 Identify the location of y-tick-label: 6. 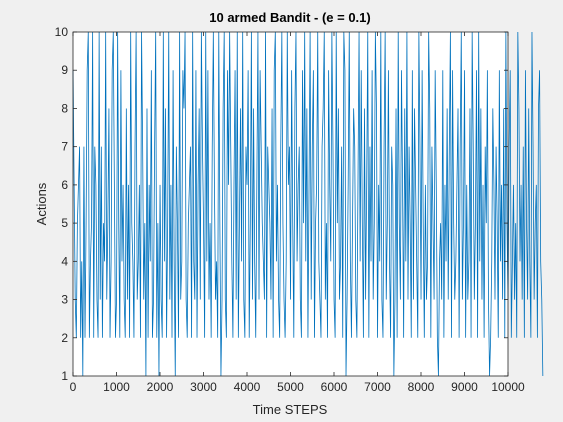
(64, 185).